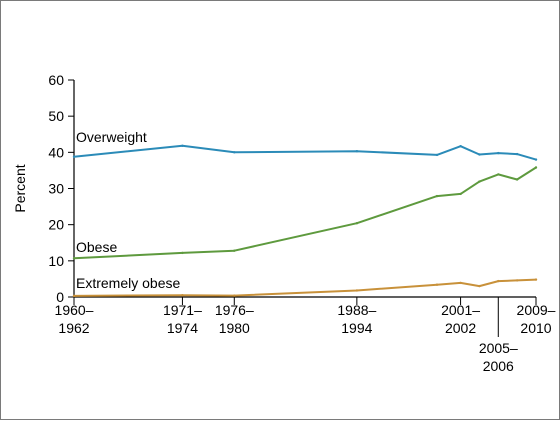 This screenshot has height=421, width=560. What do you see at coordinates (20, 188) in the screenshot?
I see `y-axis-title: Percent` at bounding box center [20, 188].